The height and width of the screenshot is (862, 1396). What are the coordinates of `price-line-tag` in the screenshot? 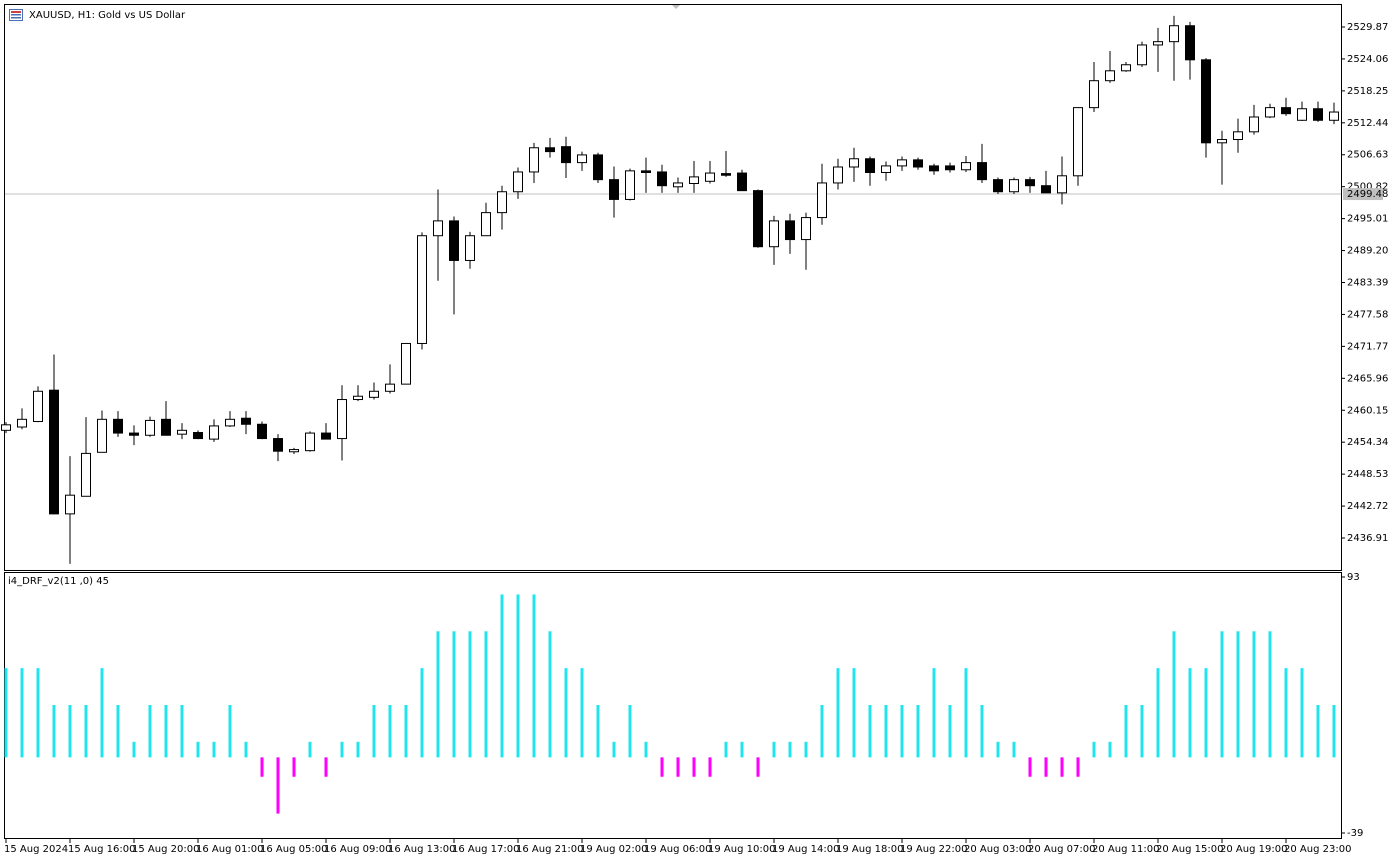 It's located at (1363, 194).